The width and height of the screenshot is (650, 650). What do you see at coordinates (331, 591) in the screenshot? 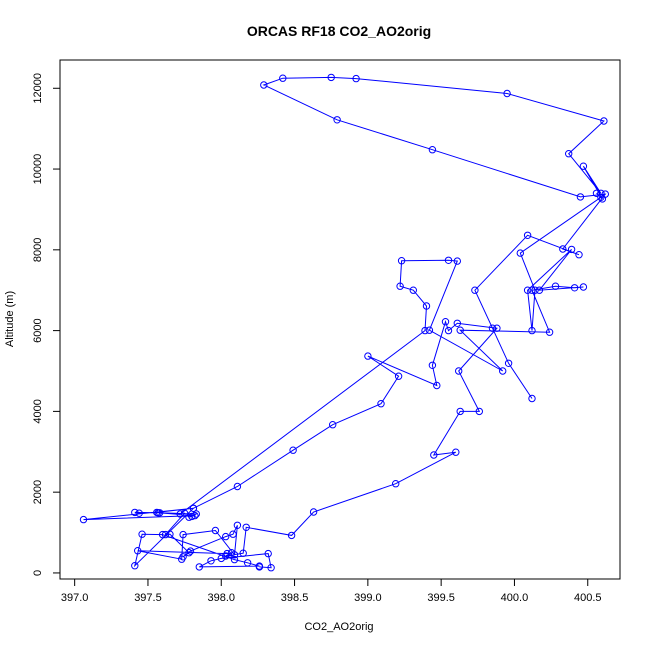
I see `x-axis: 397.0 397.5 398.0 398.5 399.0 399.5 400.0 400.5` at bounding box center [331, 591].